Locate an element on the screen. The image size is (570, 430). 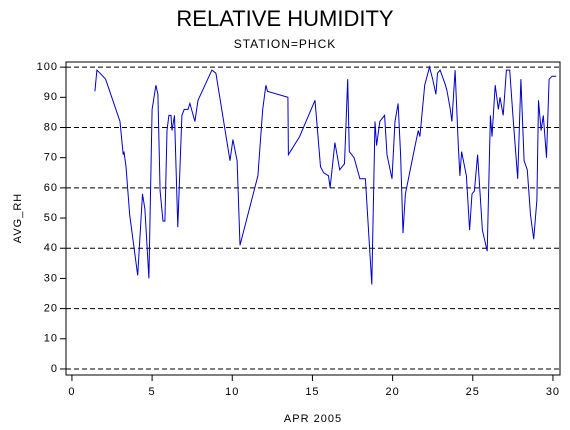
x-tick-label: 25 is located at coordinates (473, 392).